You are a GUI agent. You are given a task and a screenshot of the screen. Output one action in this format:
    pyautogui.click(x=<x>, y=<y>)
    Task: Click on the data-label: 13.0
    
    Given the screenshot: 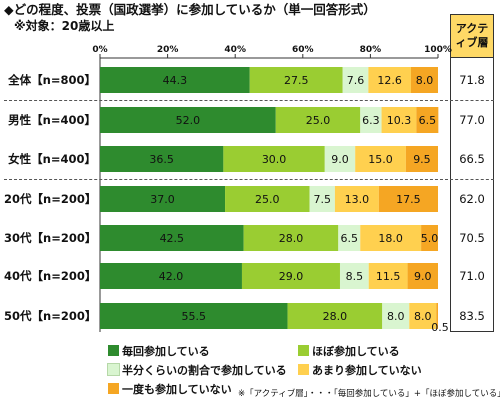 What is the action you would take?
    pyautogui.click(x=357, y=199)
    